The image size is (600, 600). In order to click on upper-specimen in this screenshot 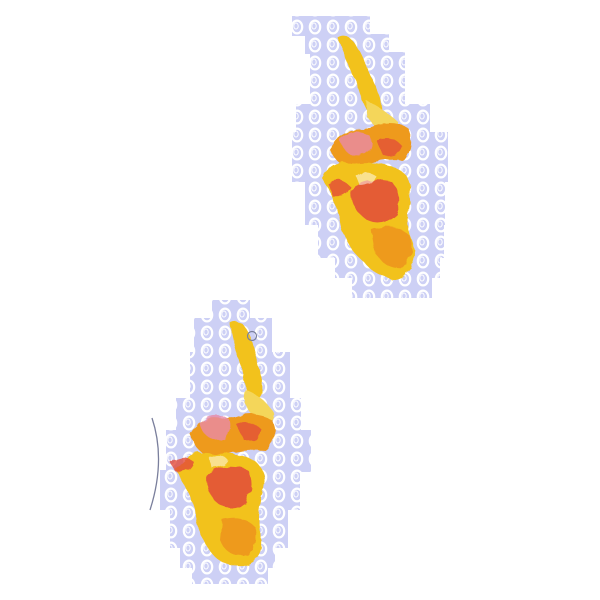, I will do `click(370, 157)`.